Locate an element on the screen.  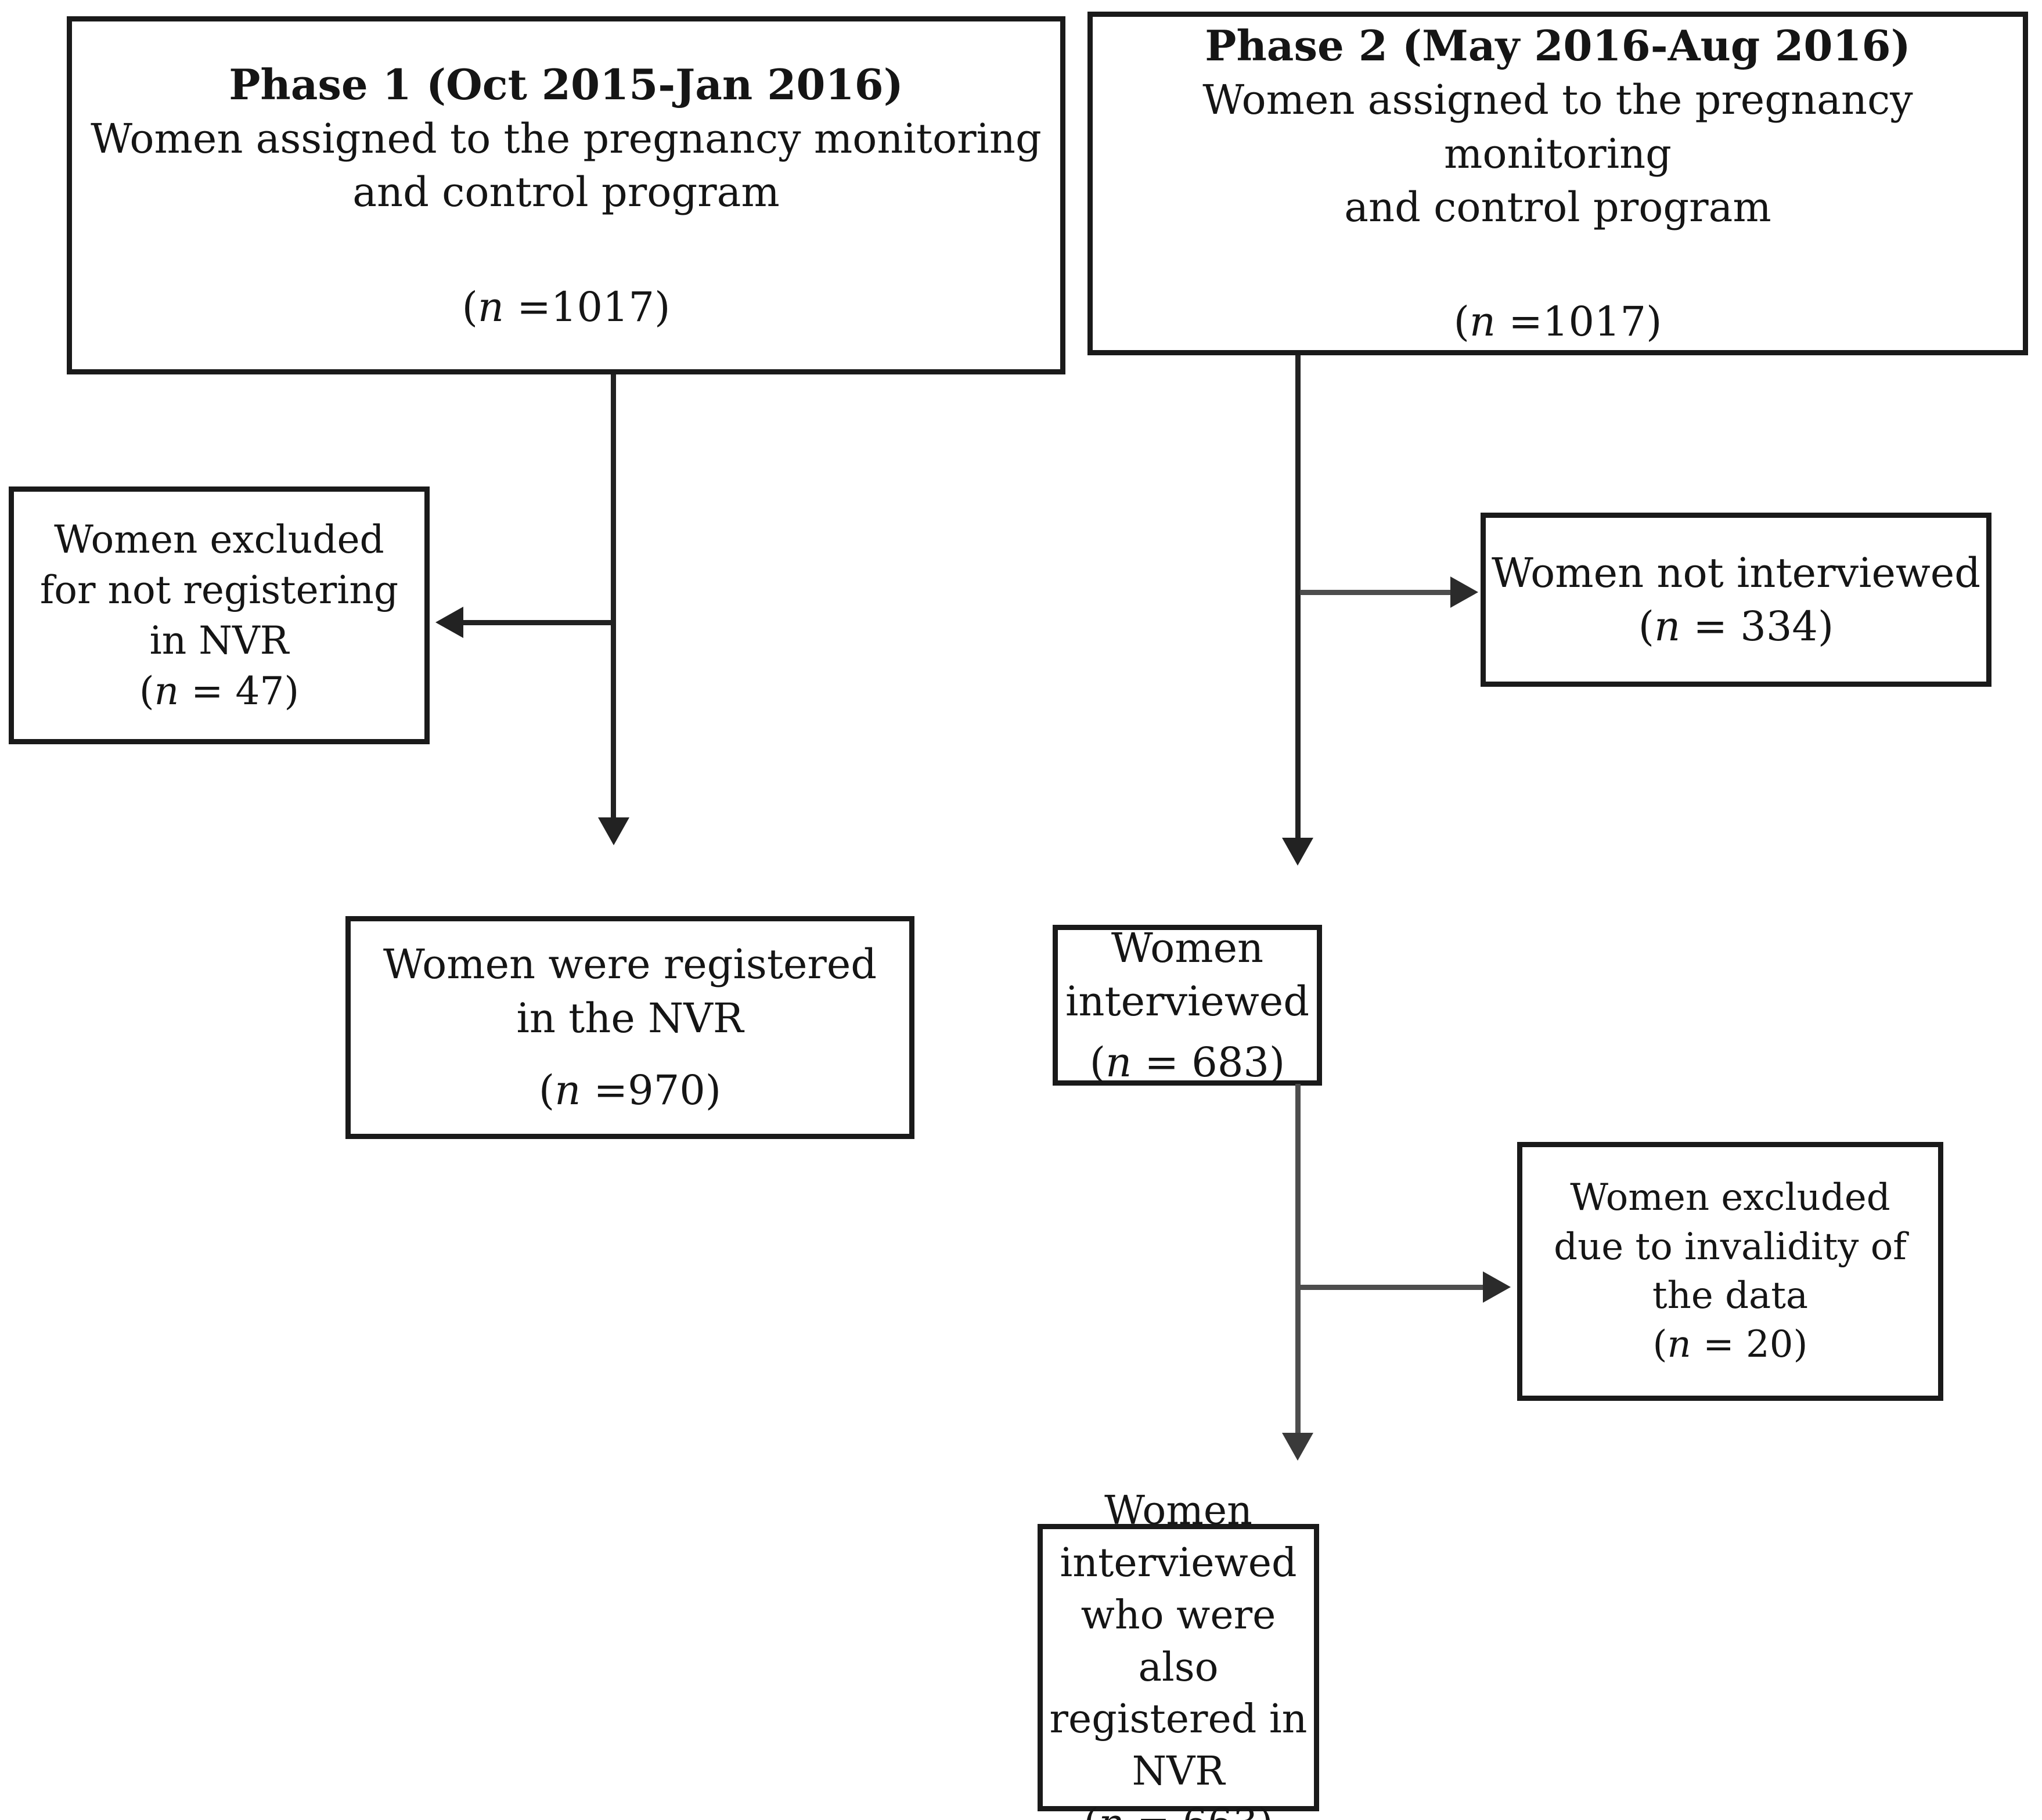
phase1-count: (n =1017) is located at coordinates (566, 307).